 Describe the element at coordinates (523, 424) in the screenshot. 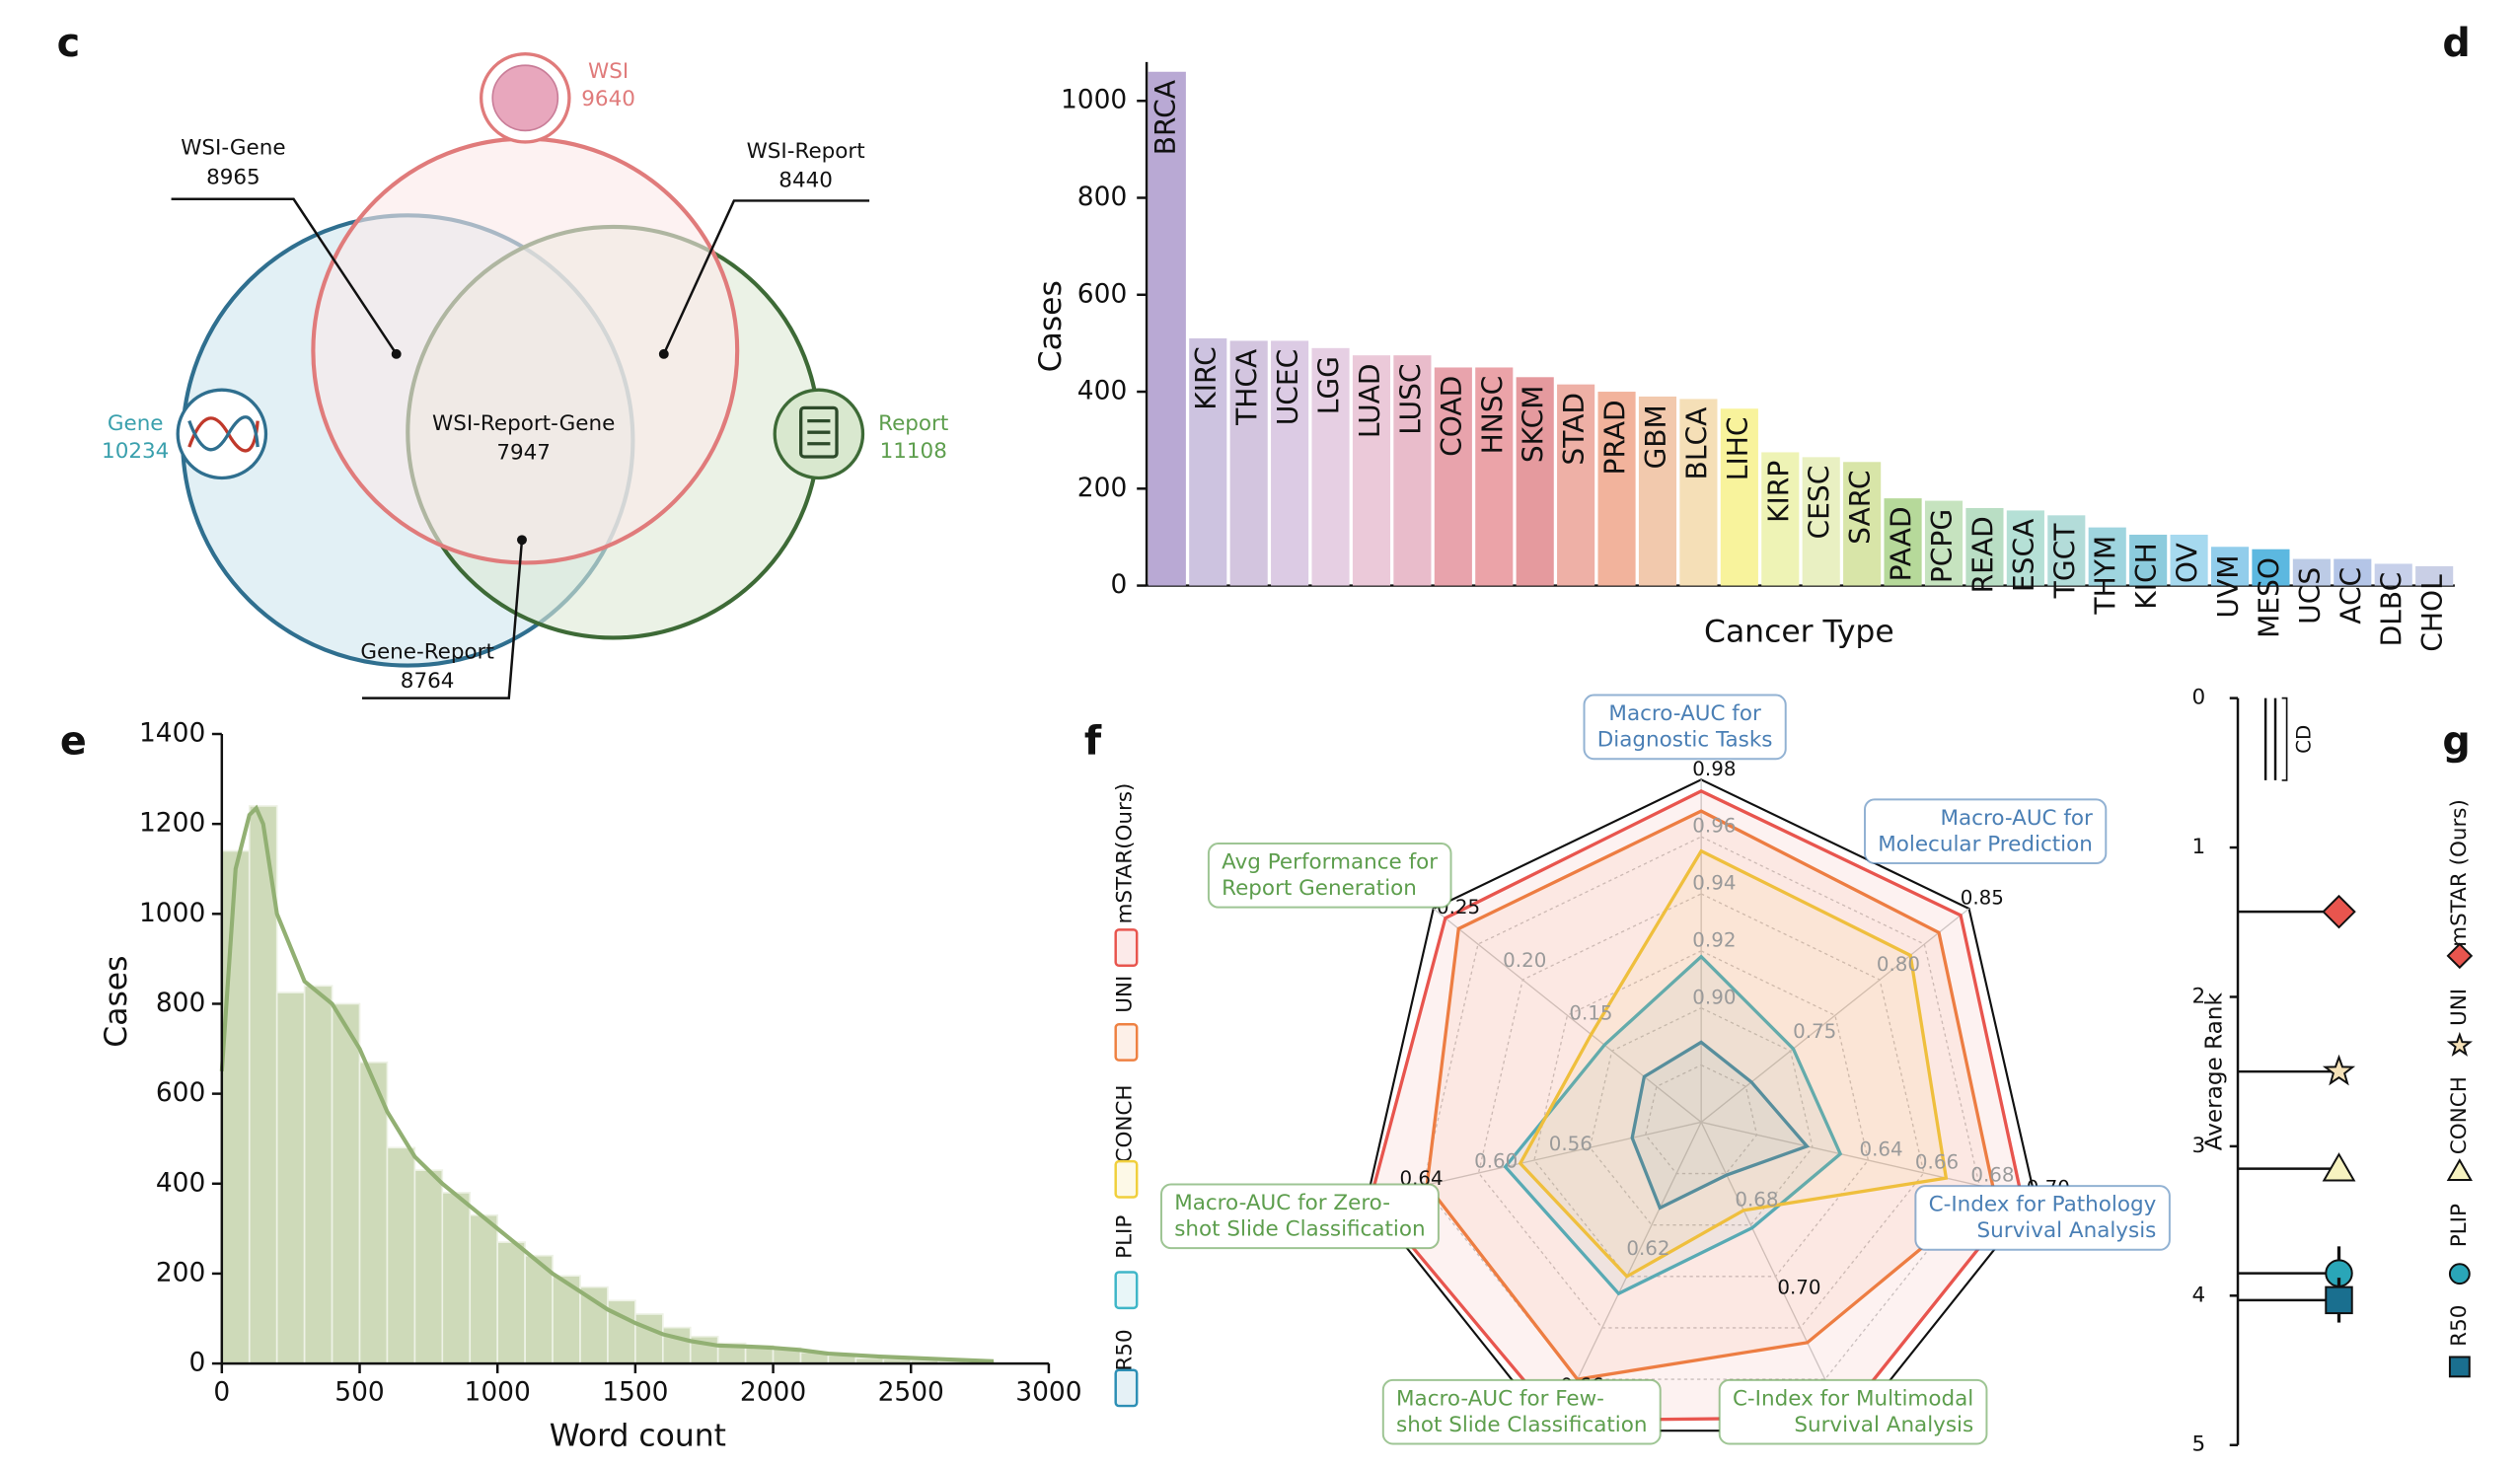

I see `overlap-name: WSI-Report-Gene` at that location.